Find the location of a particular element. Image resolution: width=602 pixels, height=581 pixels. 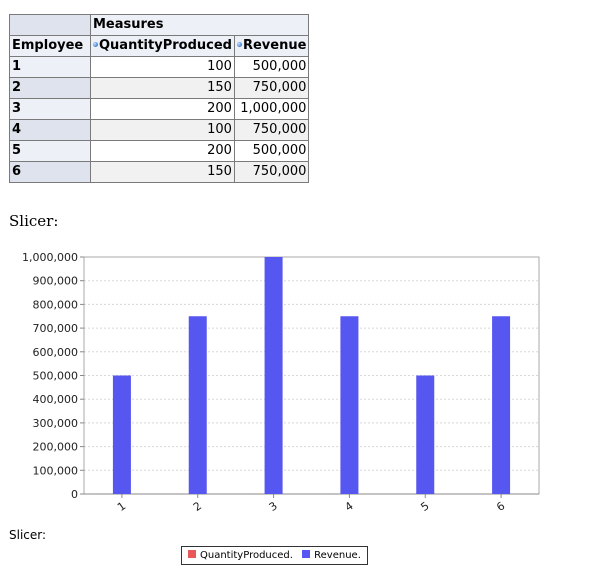

y-tick-label: 200,000 is located at coordinates (56, 447).